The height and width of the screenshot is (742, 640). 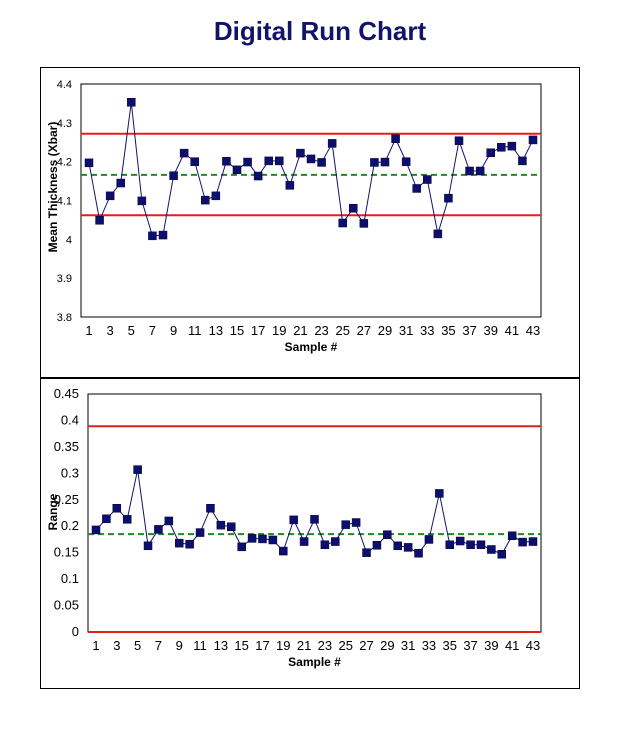 I want to click on x-tick-label: 31, so click(x=408, y=645).